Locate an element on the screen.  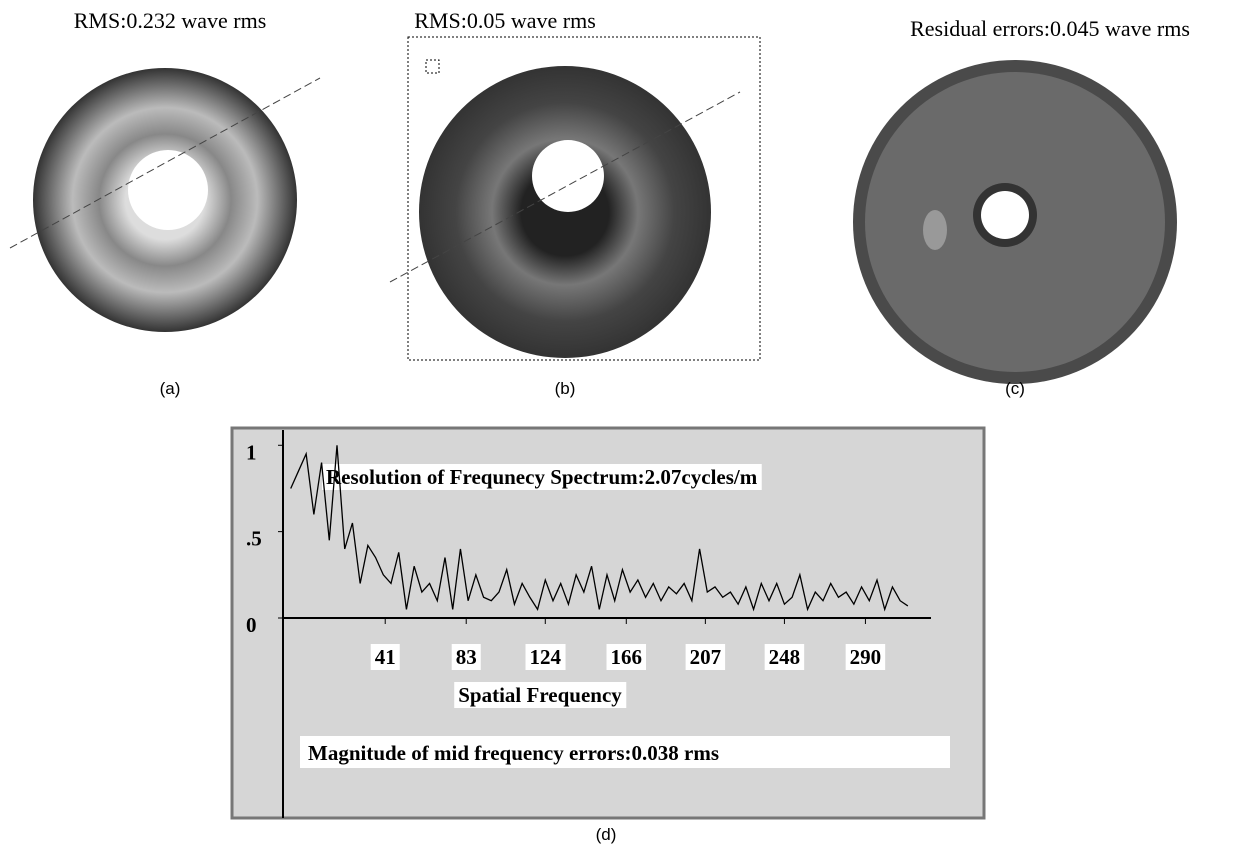
x-tick-label: 124 is located at coordinates (546, 657).